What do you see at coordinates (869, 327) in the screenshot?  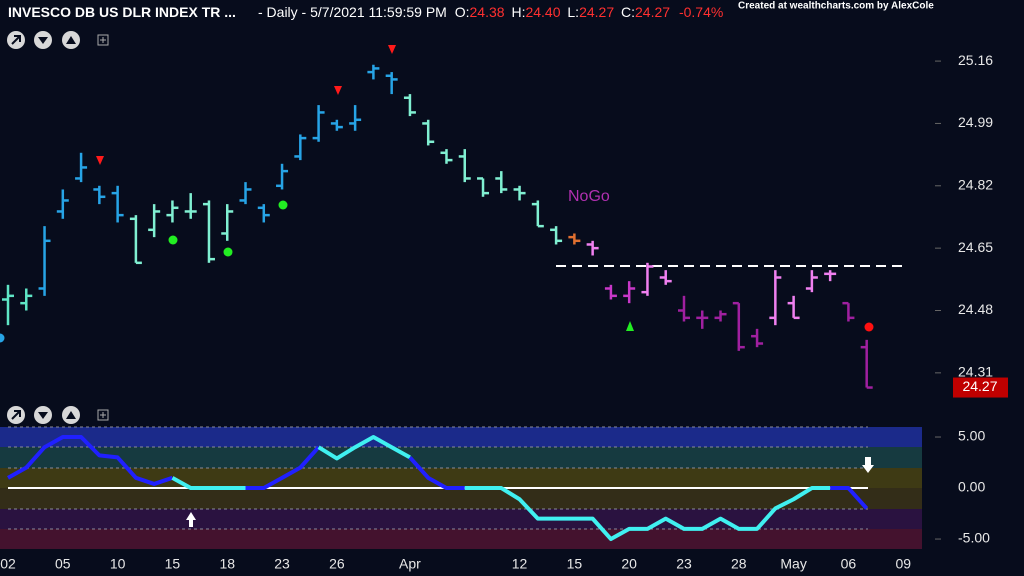 I see `nogo-dot` at bounding box center [869, 327].